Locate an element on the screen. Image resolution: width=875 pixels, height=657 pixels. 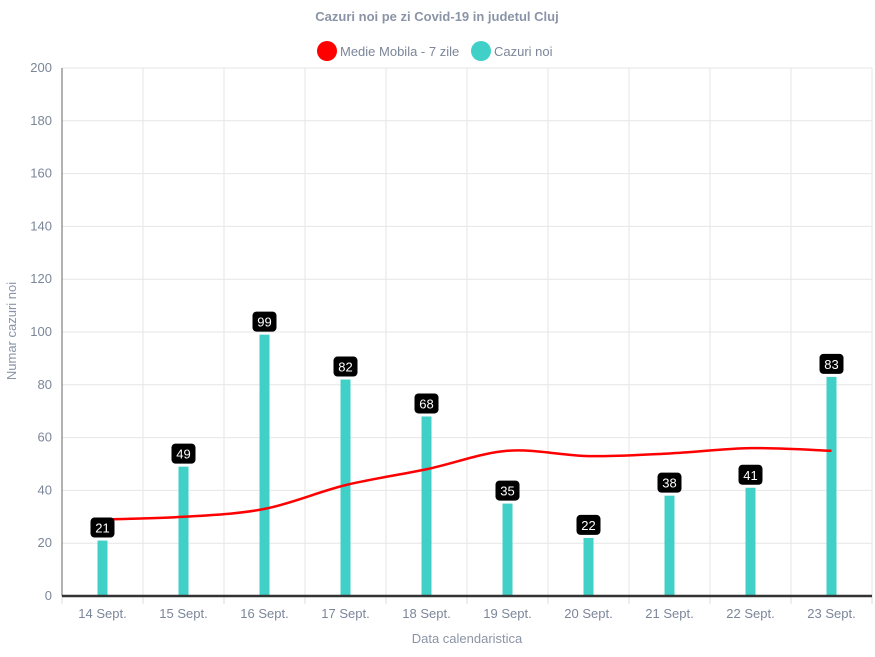
y-tick-label: 20 is located at coordinates (45, 542).